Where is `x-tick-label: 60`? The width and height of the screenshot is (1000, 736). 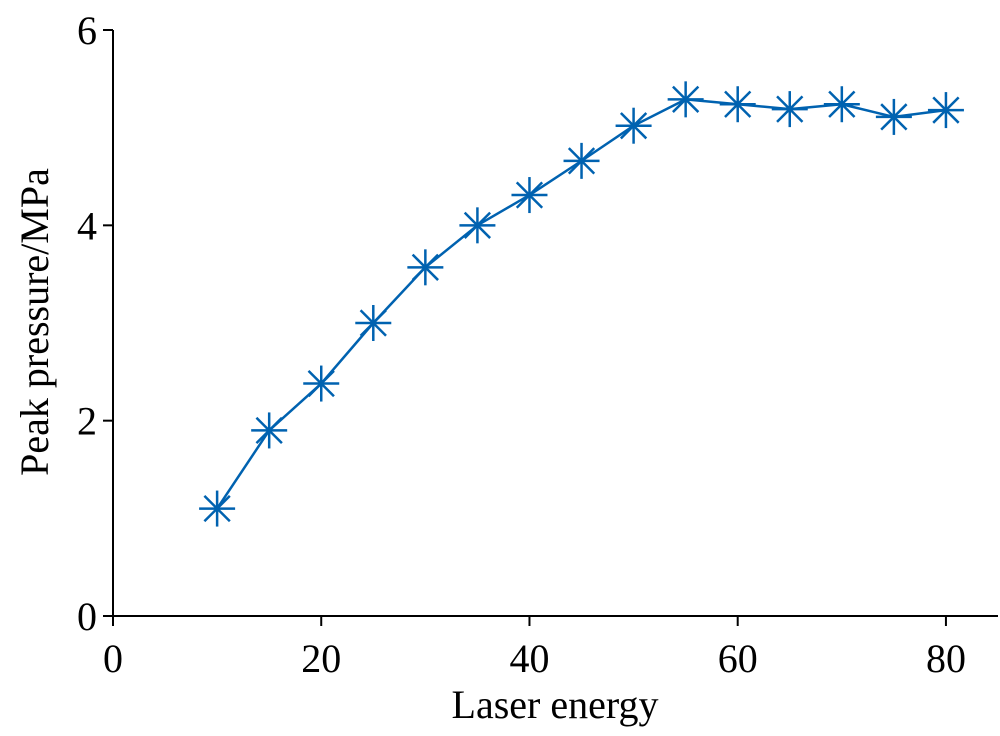 x-tick-label: 60 is located at coordinates (738, 658).